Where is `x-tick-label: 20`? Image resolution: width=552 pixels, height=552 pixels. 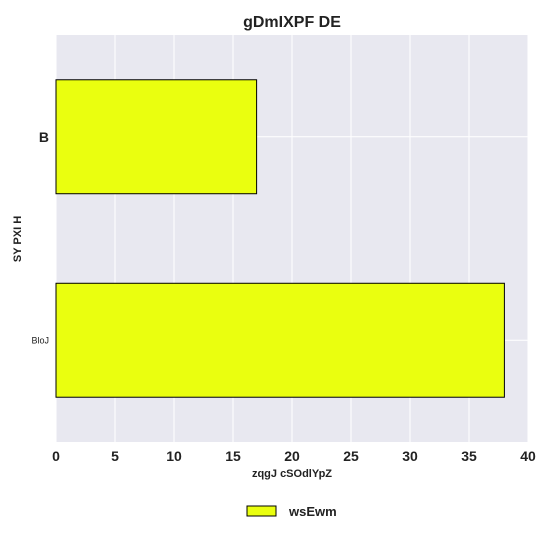 x-tick-label: 20 is located at coordinates (292, 456).